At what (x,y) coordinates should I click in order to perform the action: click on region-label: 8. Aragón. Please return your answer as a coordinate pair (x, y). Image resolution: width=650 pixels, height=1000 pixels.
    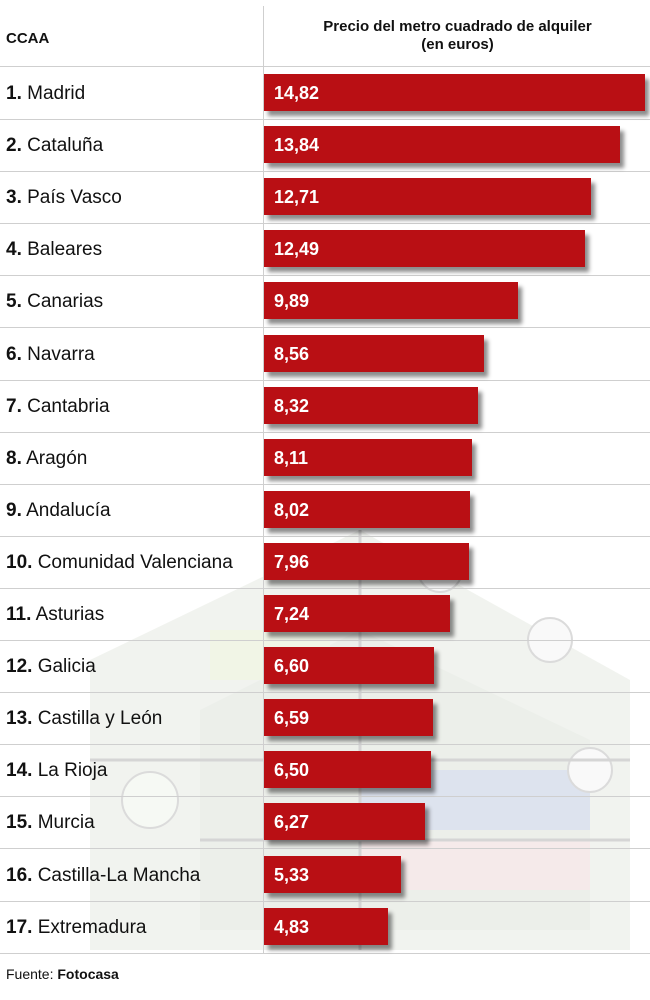
    Looking at the image, I should click on (46, 459).